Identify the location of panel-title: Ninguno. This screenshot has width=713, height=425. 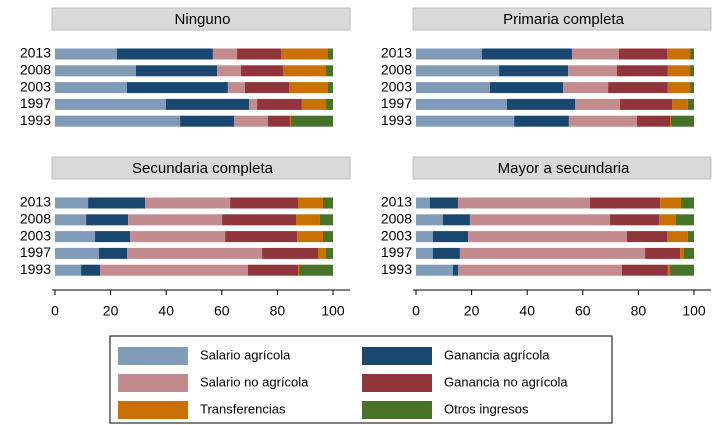
(203, 19).